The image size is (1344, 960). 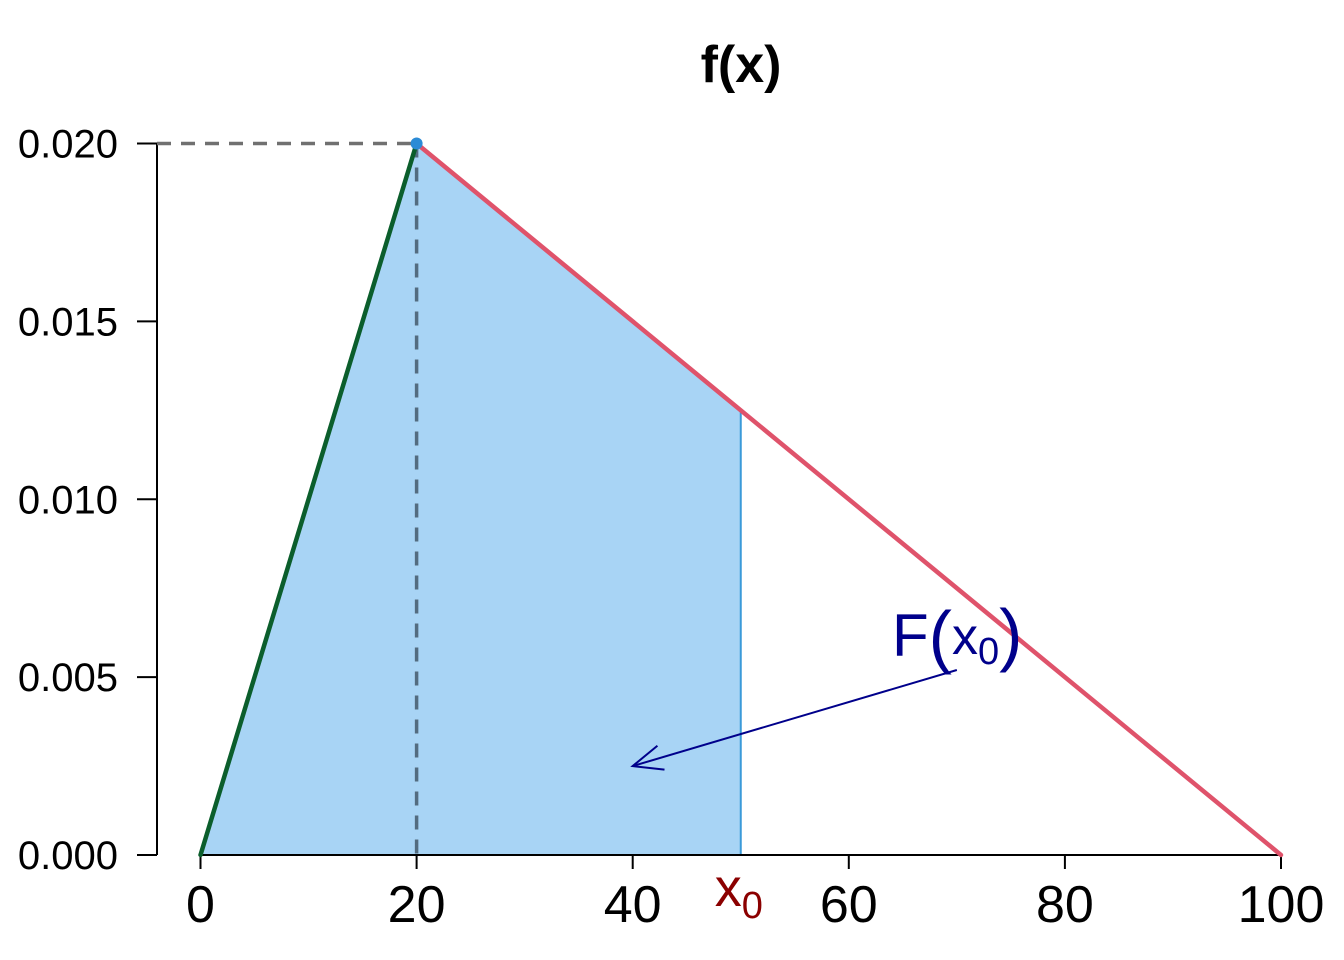 What do you see at coordinates (988, 652) in the screenshot?
I see `annotation-label-subscript: 0` at bounding box center [988, 652].